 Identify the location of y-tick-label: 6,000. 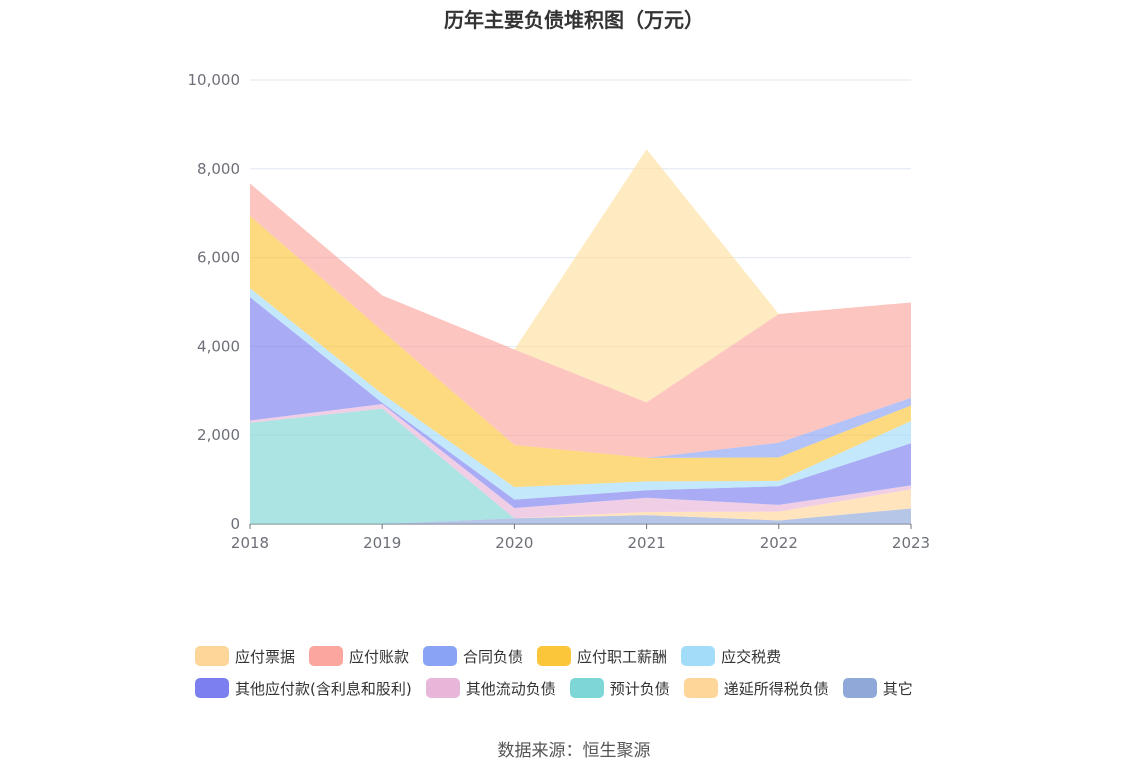
(218, 258).